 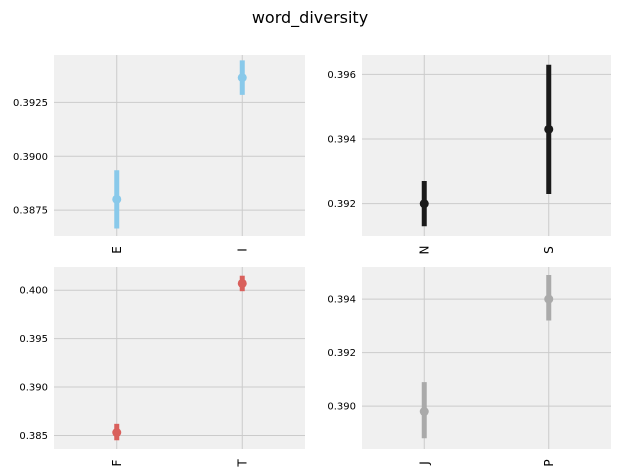 What do you see at coordinates (30, 157) in the screenshot?
I see `y-tick-label: 0.3900` at bounding box center [30, 157].